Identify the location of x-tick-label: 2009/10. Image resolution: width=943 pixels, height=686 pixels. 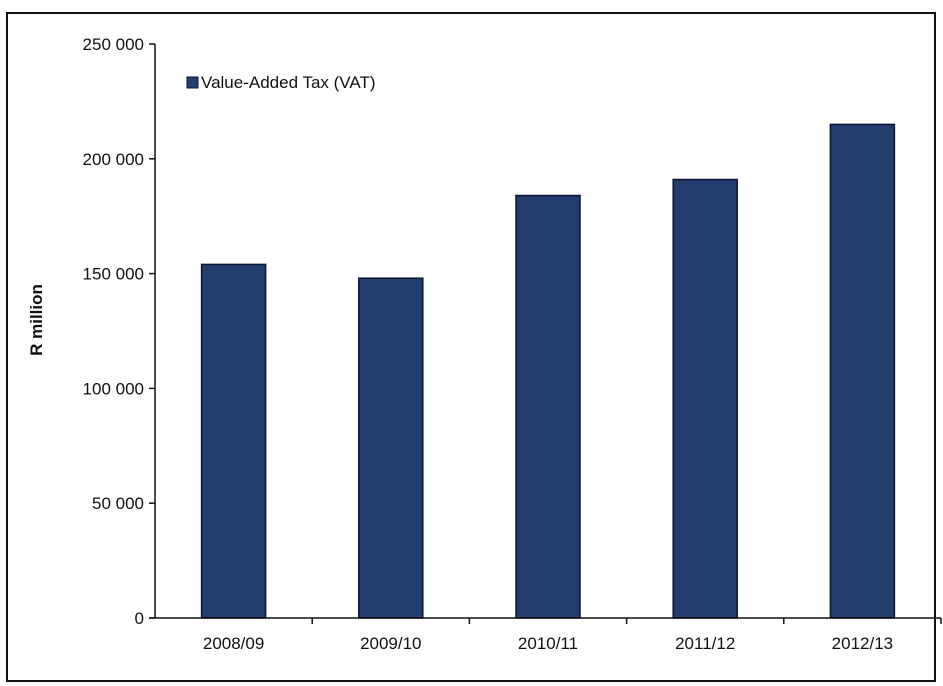
(390, 643).